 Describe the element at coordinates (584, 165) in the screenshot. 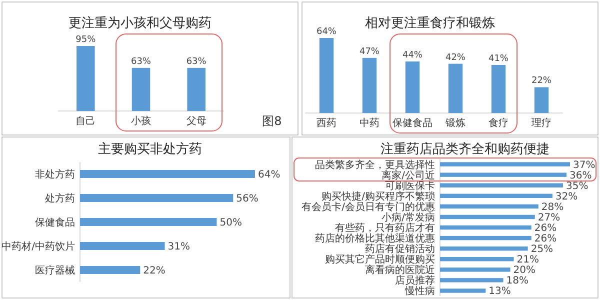

I see `data-label: 37%` at that location.